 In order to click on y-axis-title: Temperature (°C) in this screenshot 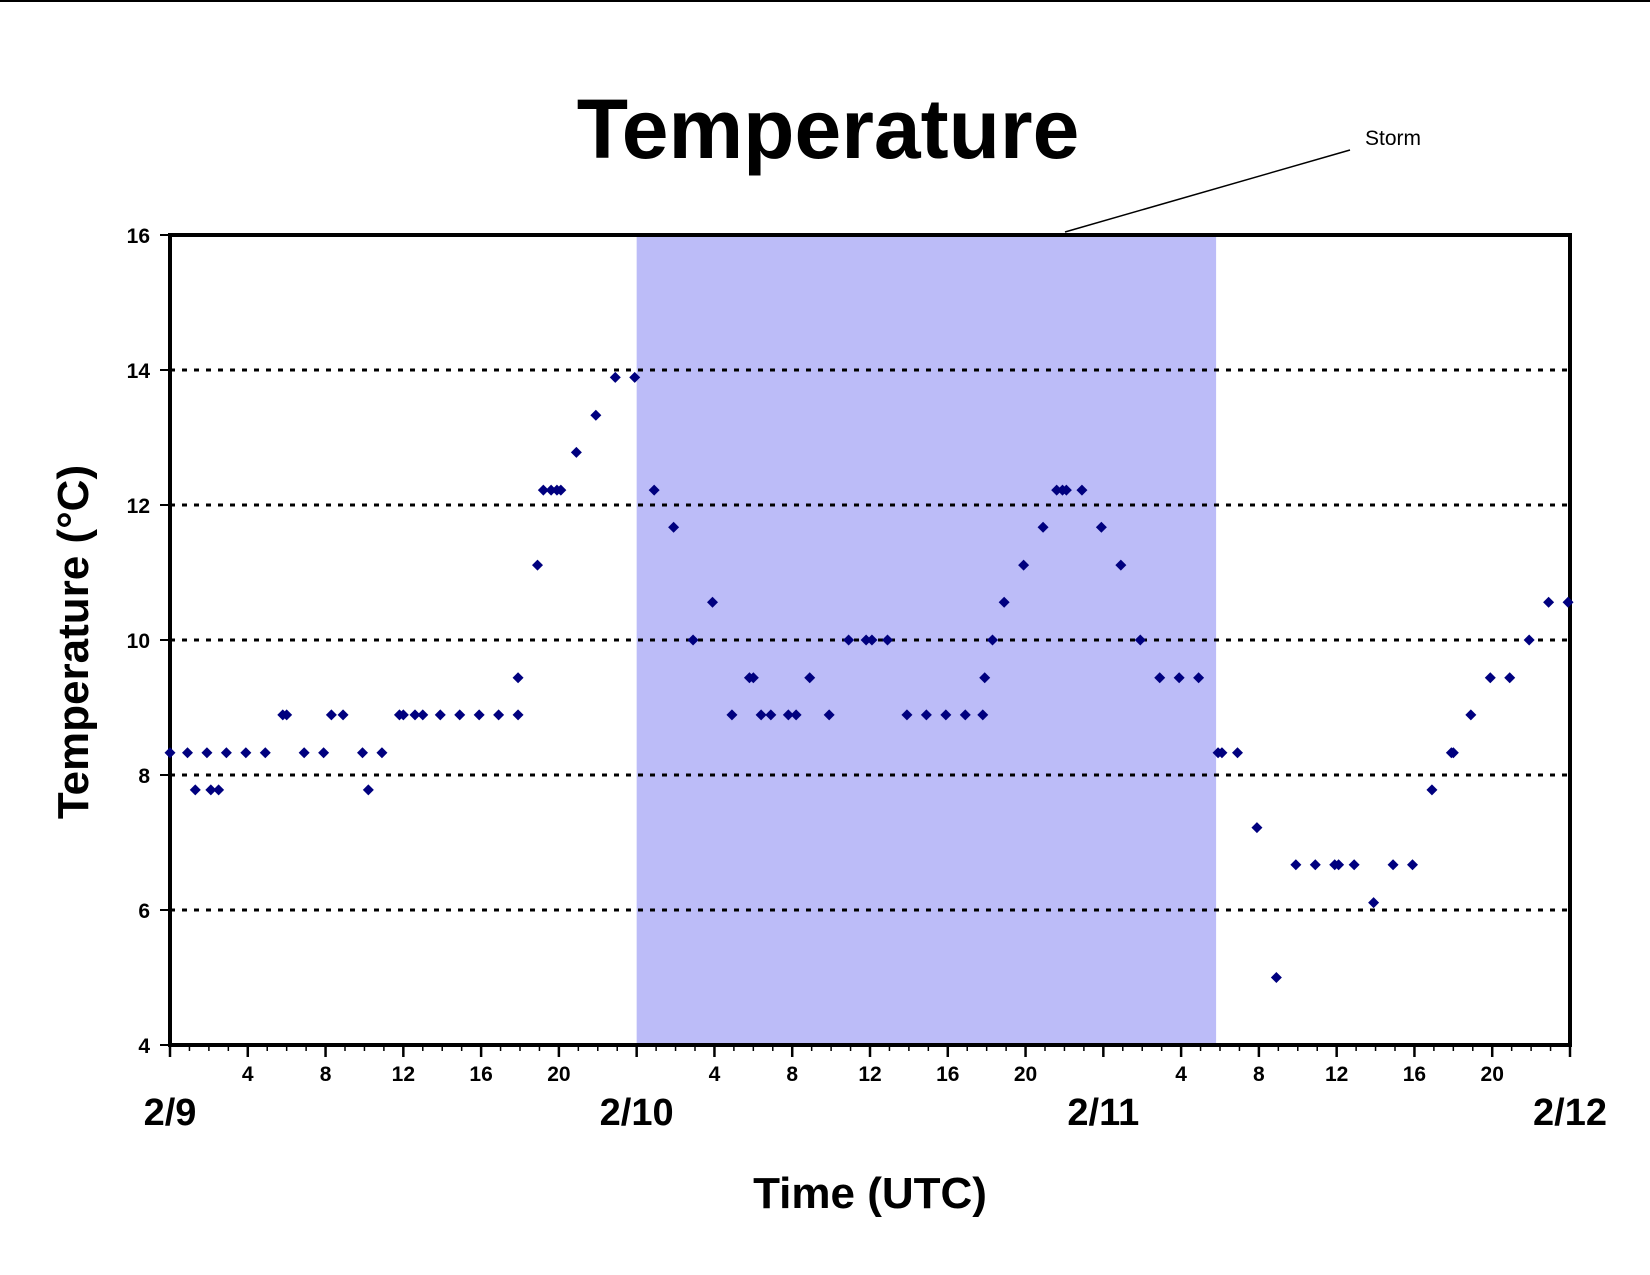, I will do `click(73, 642)`.